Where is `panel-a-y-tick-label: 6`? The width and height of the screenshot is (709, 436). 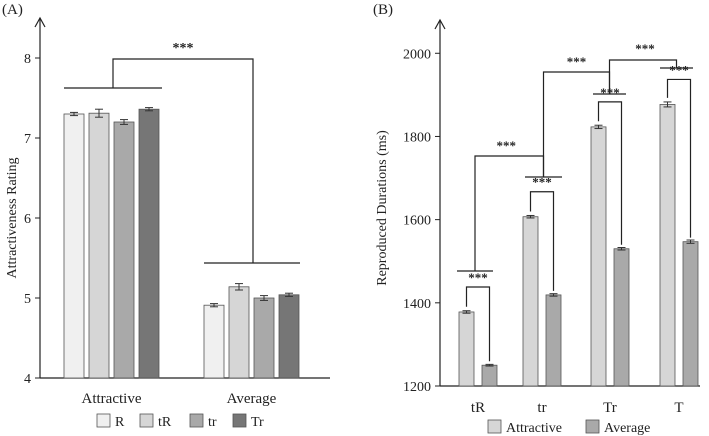
panel-a-y-tick-label: 6 is located at coordinates (27, 219).